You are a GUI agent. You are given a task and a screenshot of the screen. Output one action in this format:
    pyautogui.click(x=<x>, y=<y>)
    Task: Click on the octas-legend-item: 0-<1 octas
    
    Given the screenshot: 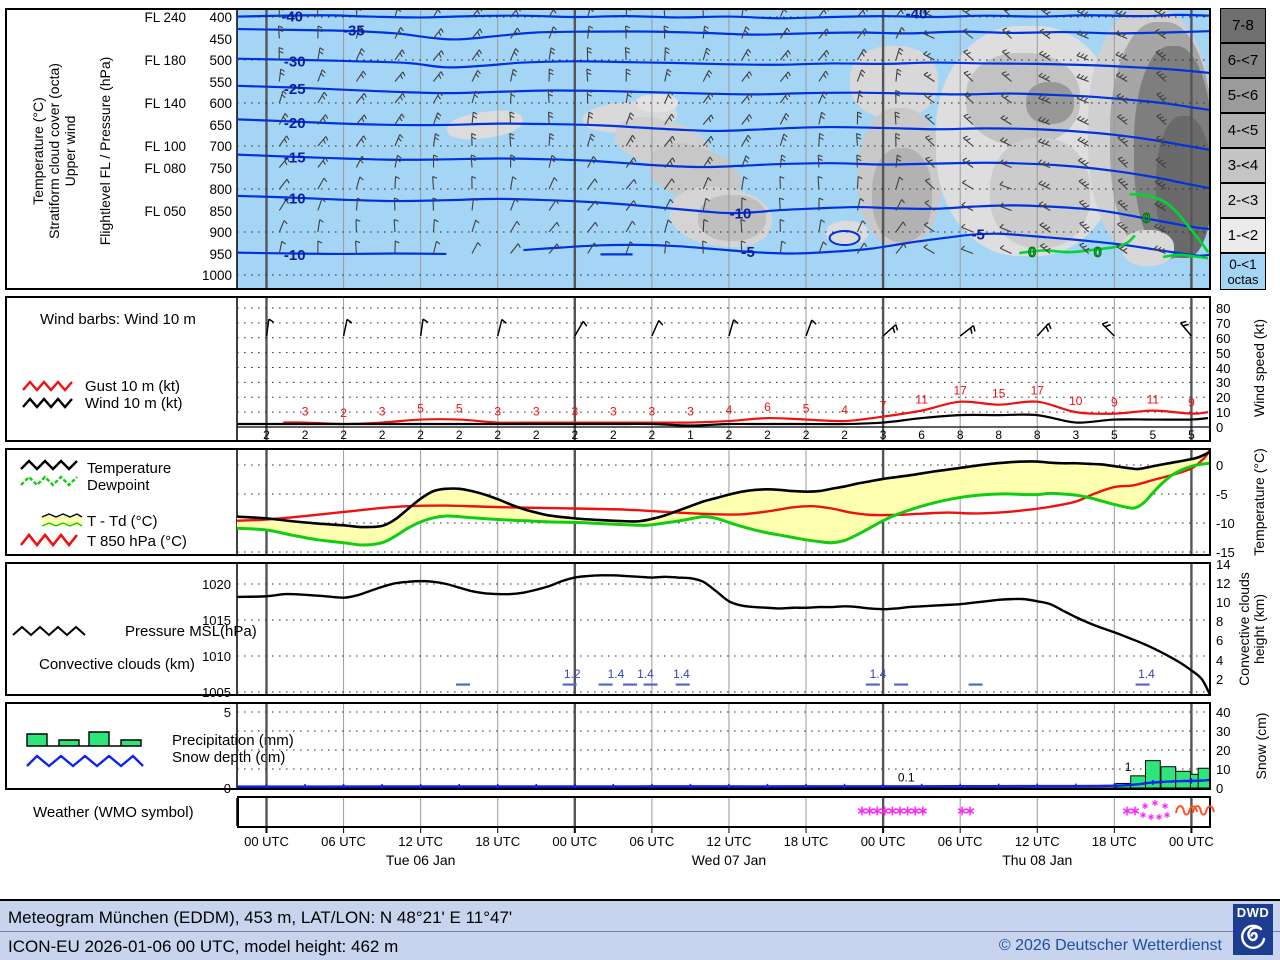 What is the action you would take?
    pyautogui.click(x=1243, y=271)
    